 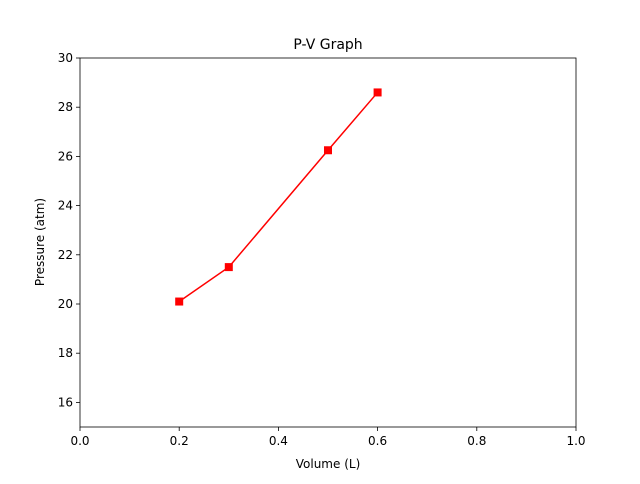 I want to click on chart-title: P-V Graph, so click(x=327, y=45).